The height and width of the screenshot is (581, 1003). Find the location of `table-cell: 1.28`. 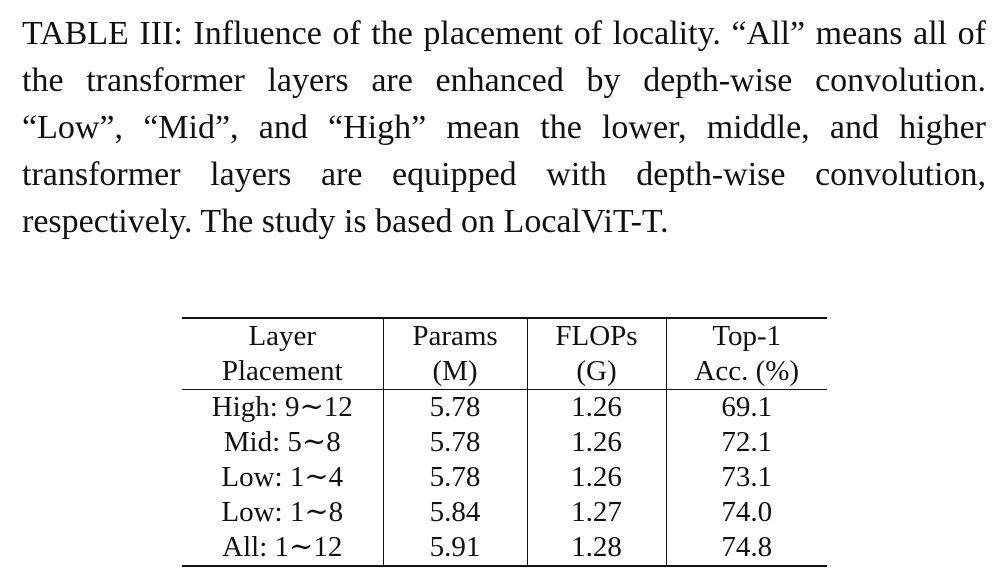

table-cell: 1.28 is located at coordinates (596, 548).